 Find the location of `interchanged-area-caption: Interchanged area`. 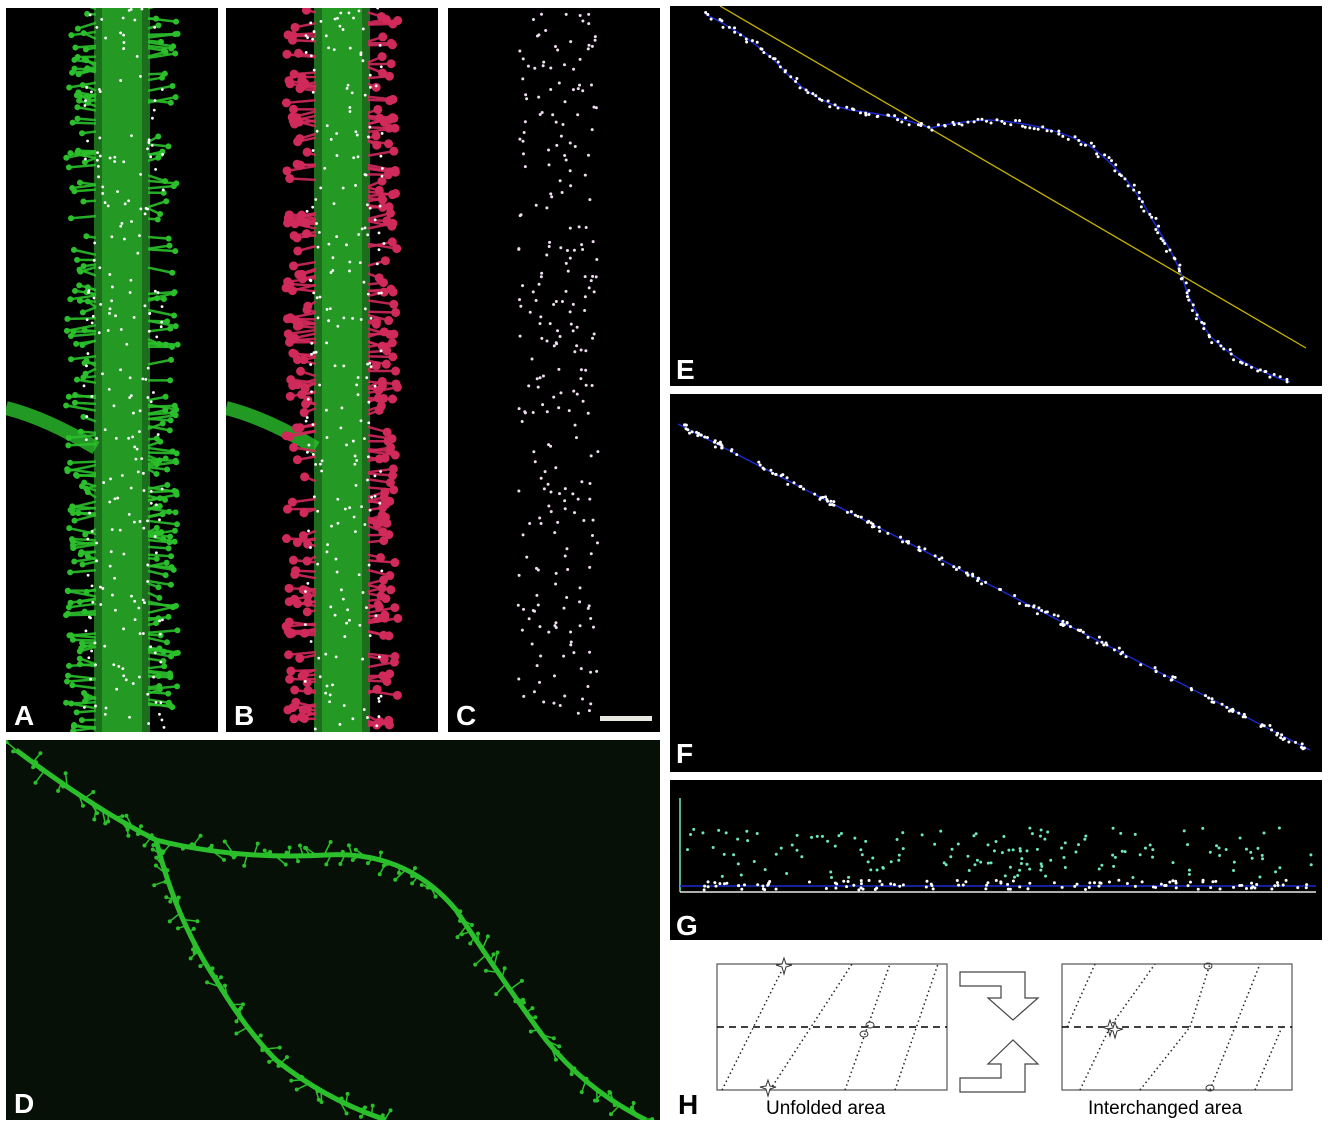

interchanged-area-caption: Interchanged area is located at coordinates (1165, 1109).